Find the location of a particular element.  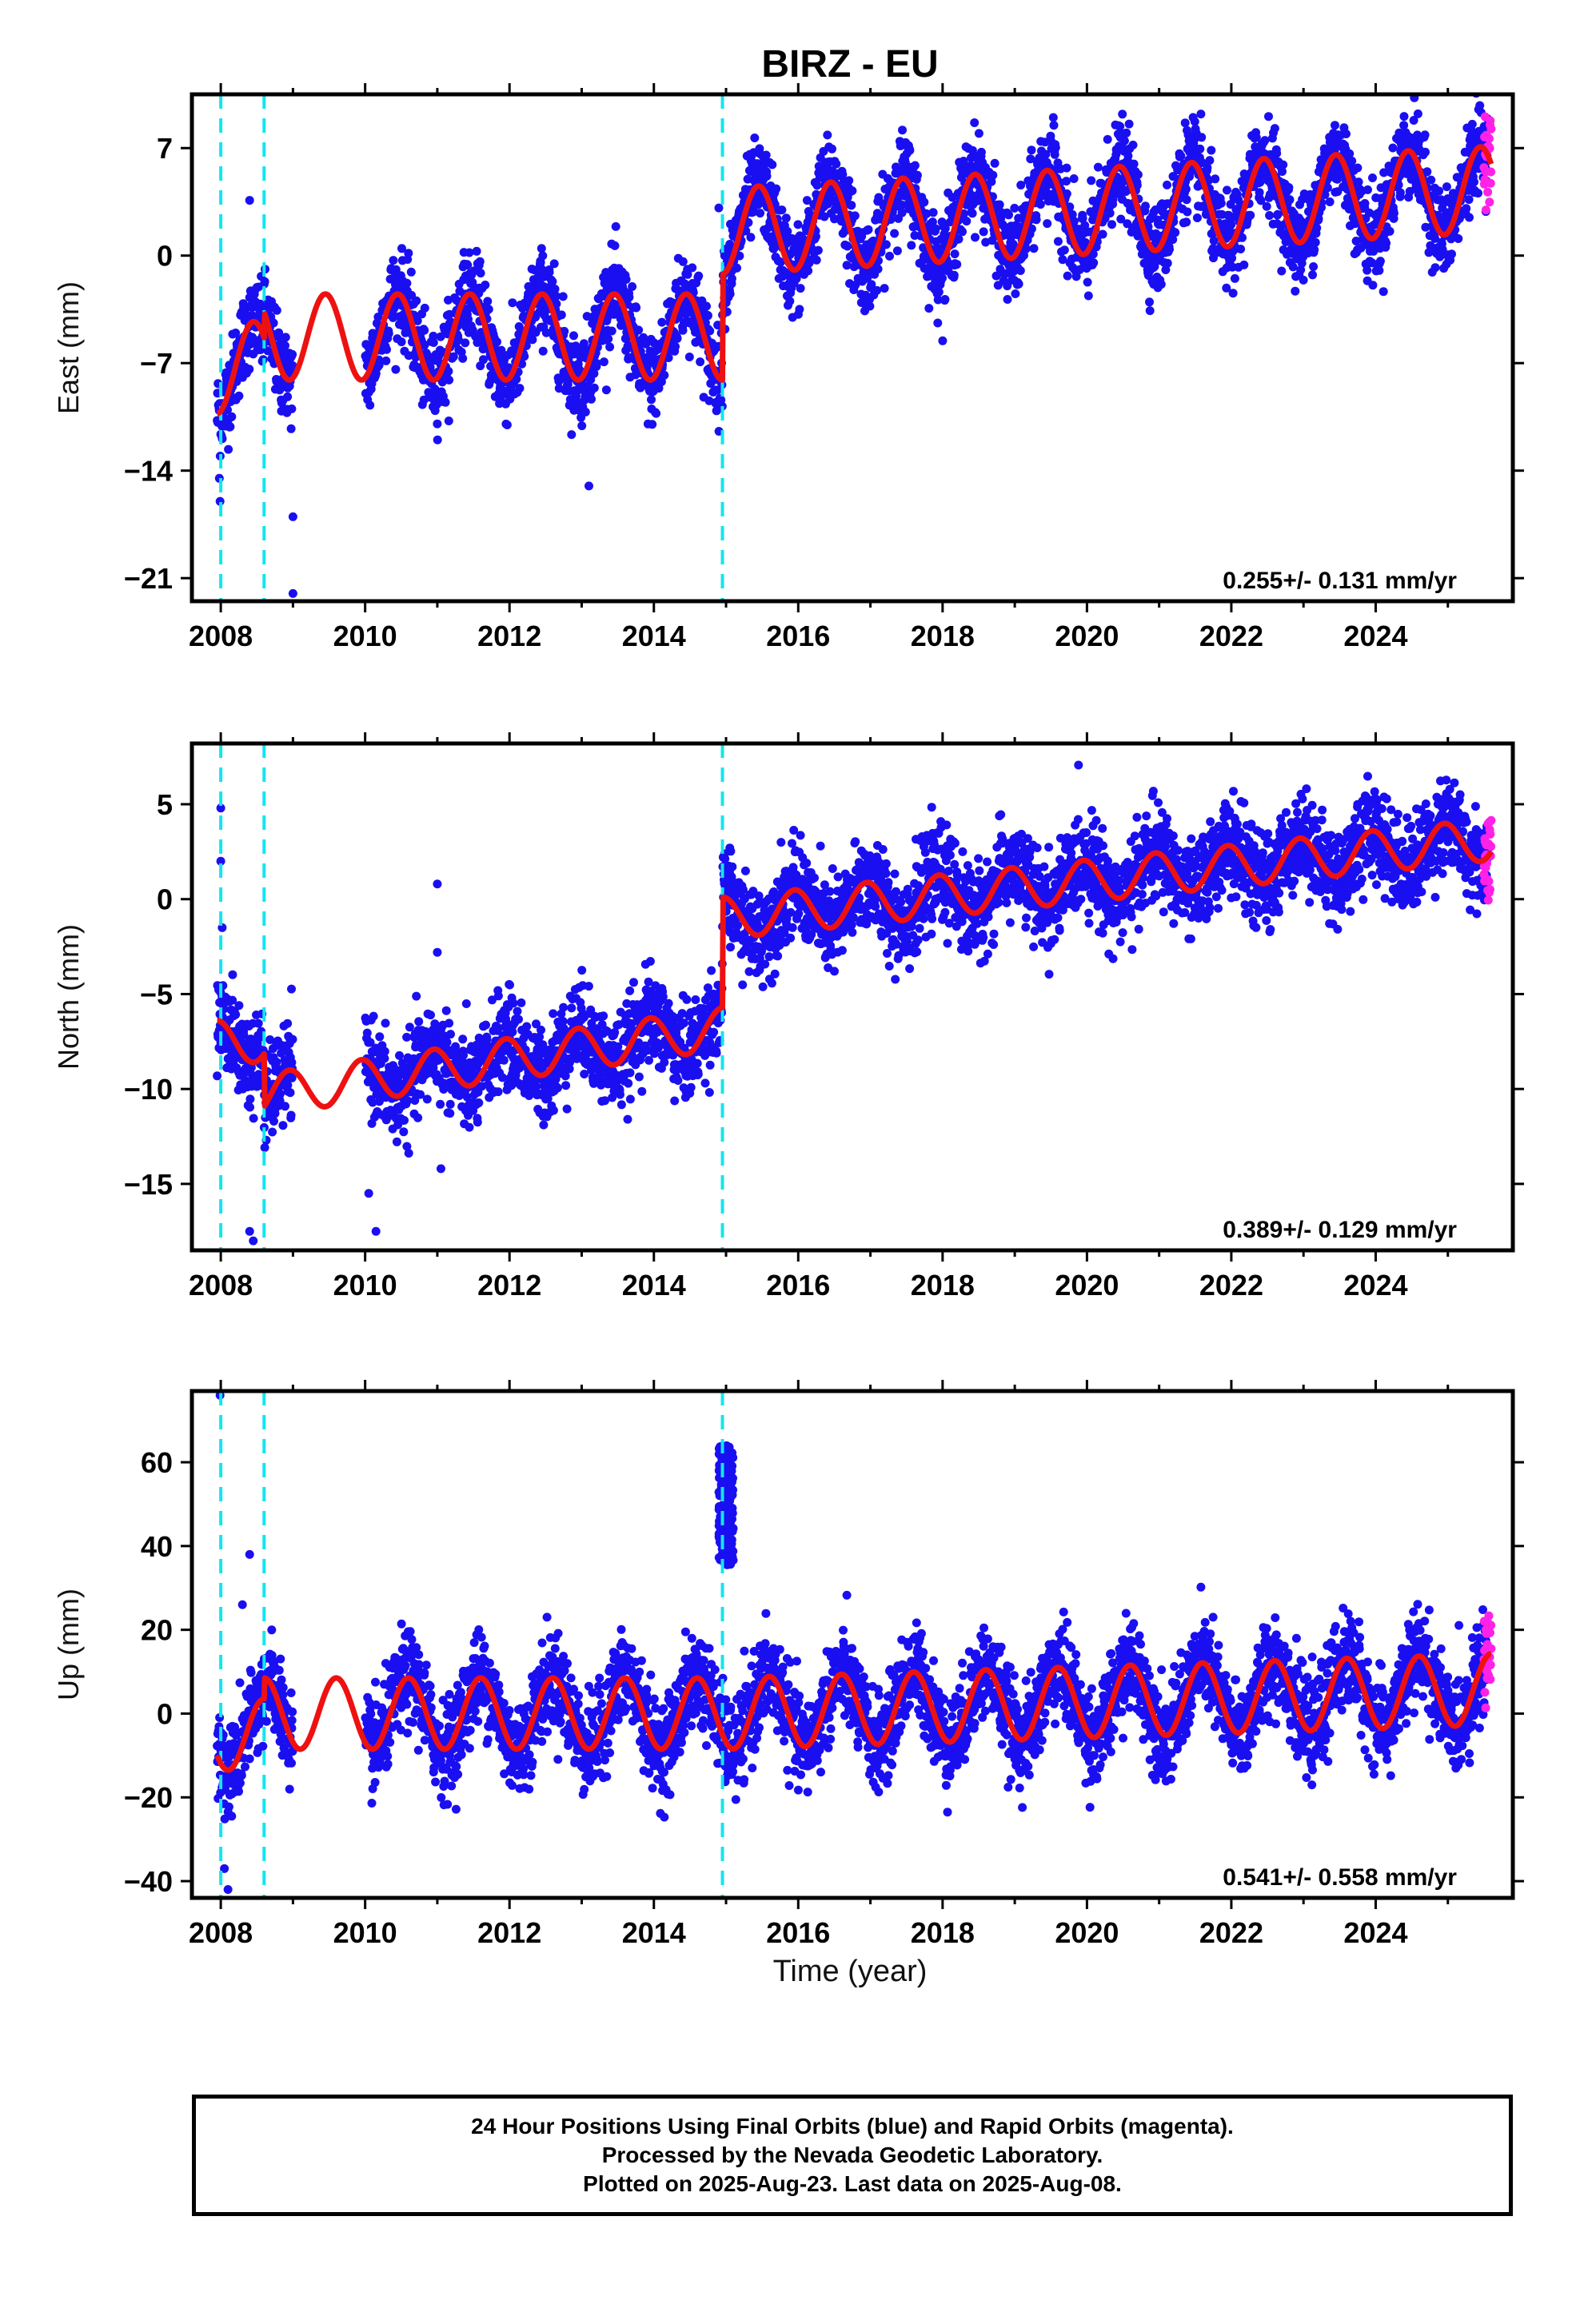

x-tick-label: 2008 is located at coordinates (221, 636).